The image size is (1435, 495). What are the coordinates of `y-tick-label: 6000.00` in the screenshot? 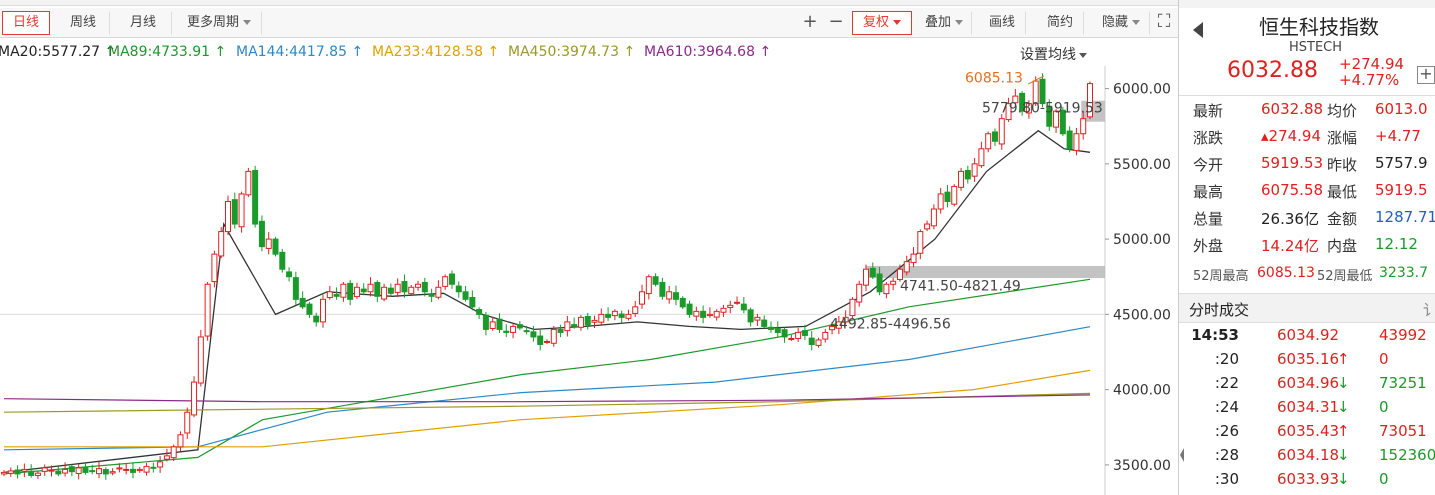 It's located at (1142, 90).